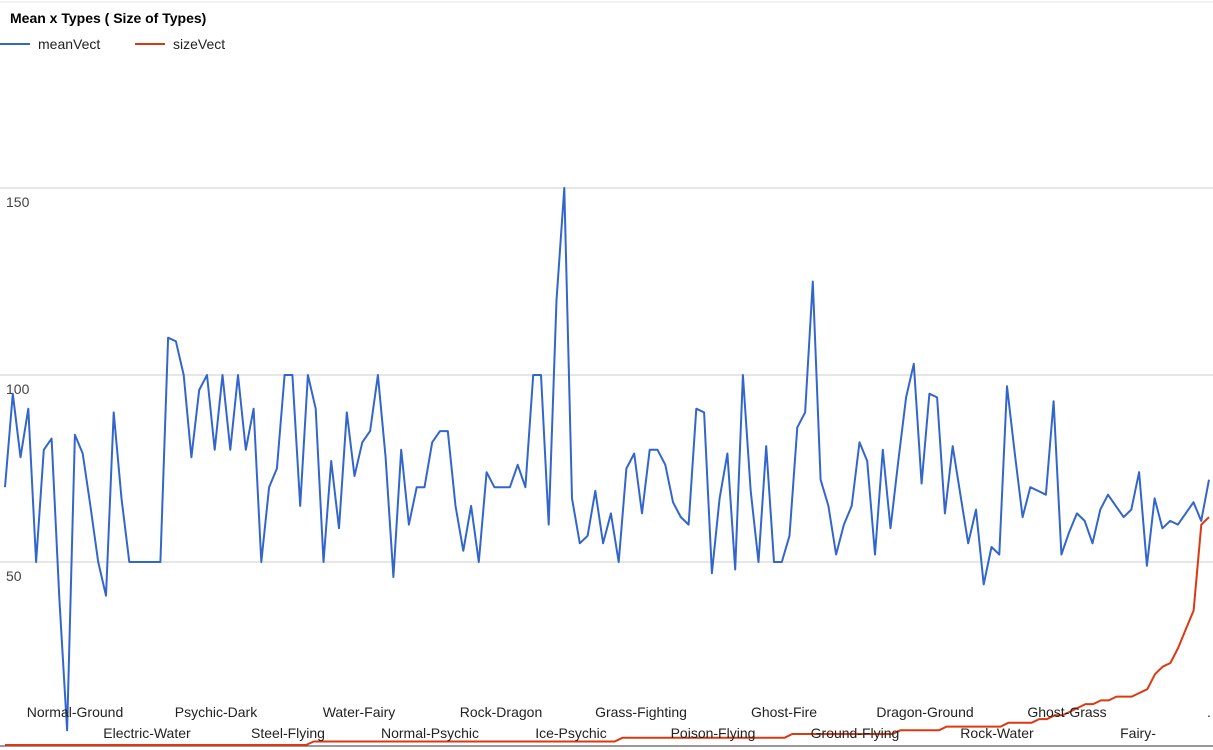 The width and height of the screenshot is (1213, 750). What do you see at coordinates (216, 712) in the screenshot?
I see `x-tick-label: Psychic-Dark` at bounding box center [216, 712].